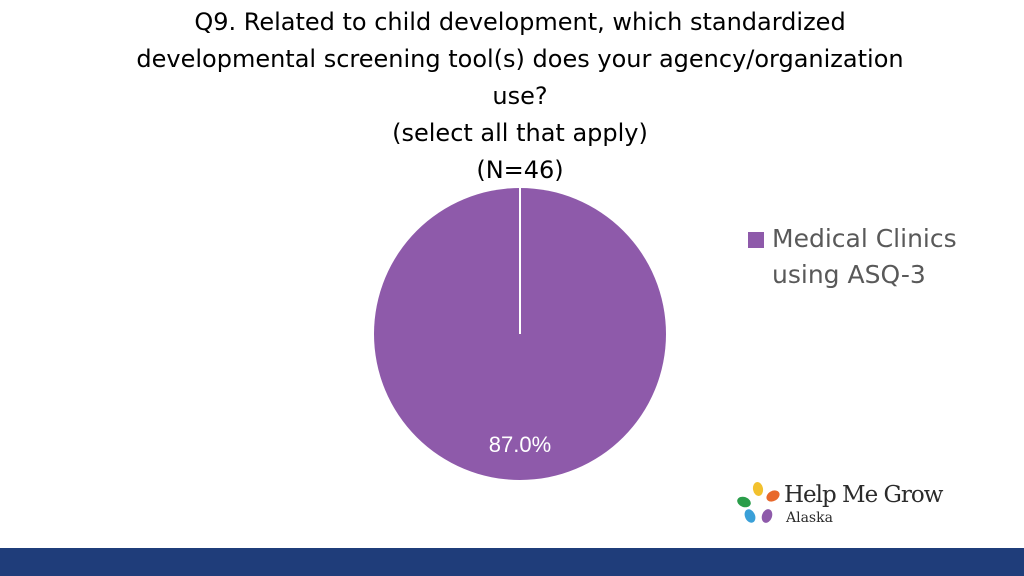  Describe the element at coordinates (849, 274) in the screenshot. I see `legend-label-line: using ASQ-3` at that location.